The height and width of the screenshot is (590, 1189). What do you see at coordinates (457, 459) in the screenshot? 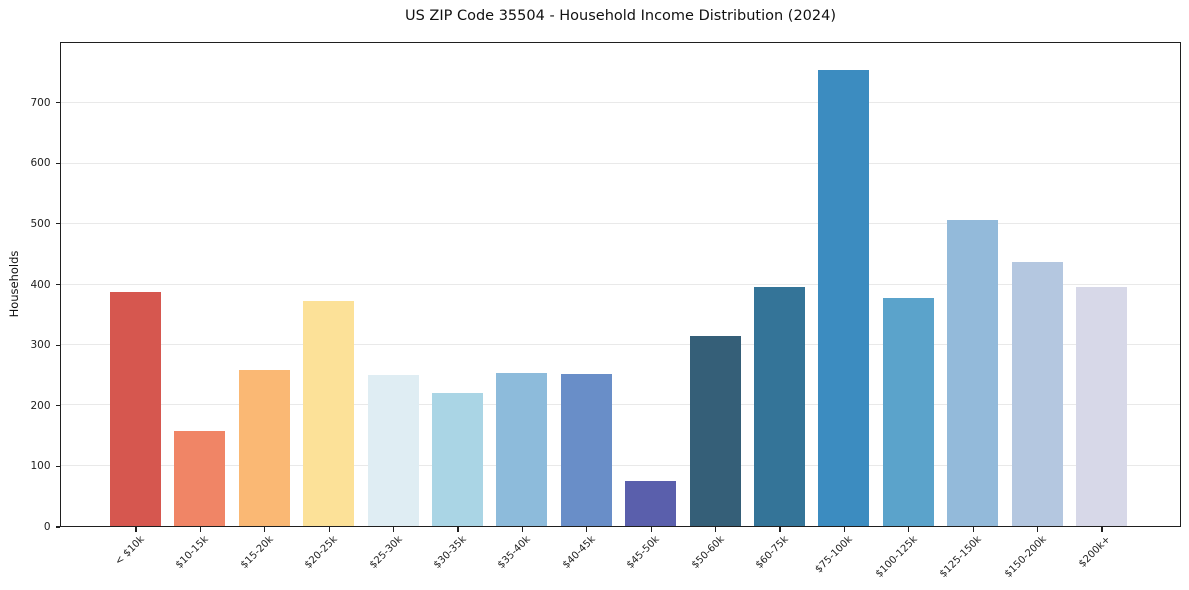
I see `bar-30-35k` at bounding box center [457, 459].